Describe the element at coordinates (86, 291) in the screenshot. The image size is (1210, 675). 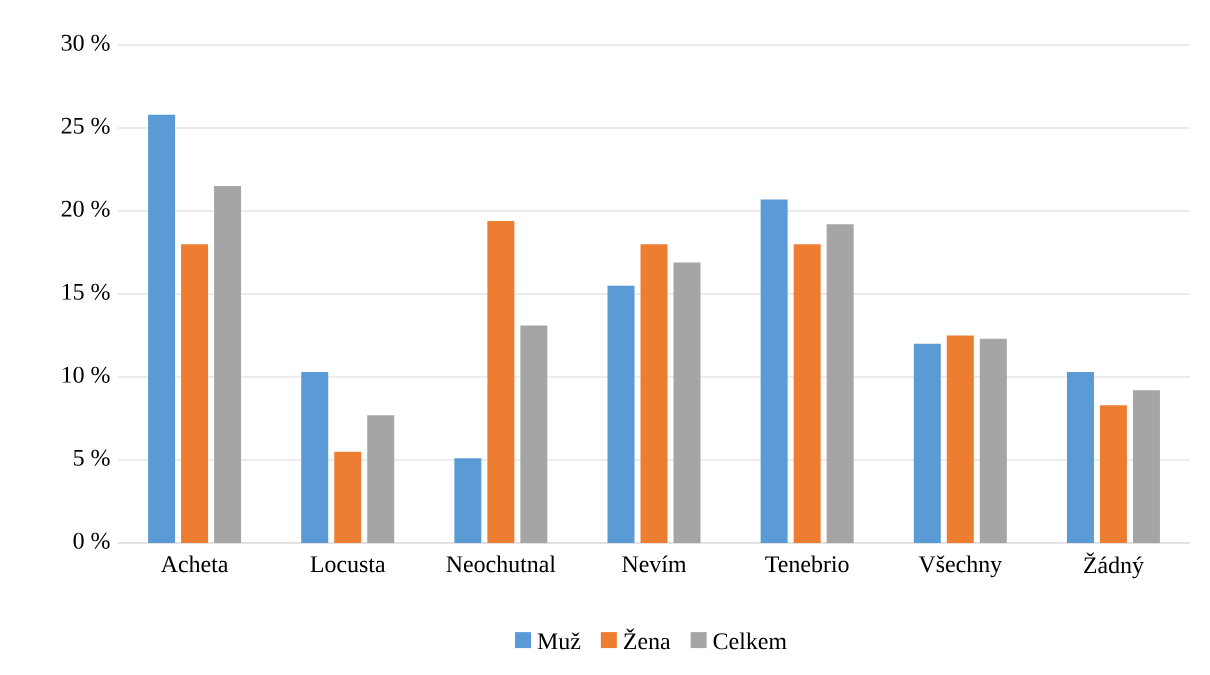
I see `y-tick-label: 15 %` at that location.